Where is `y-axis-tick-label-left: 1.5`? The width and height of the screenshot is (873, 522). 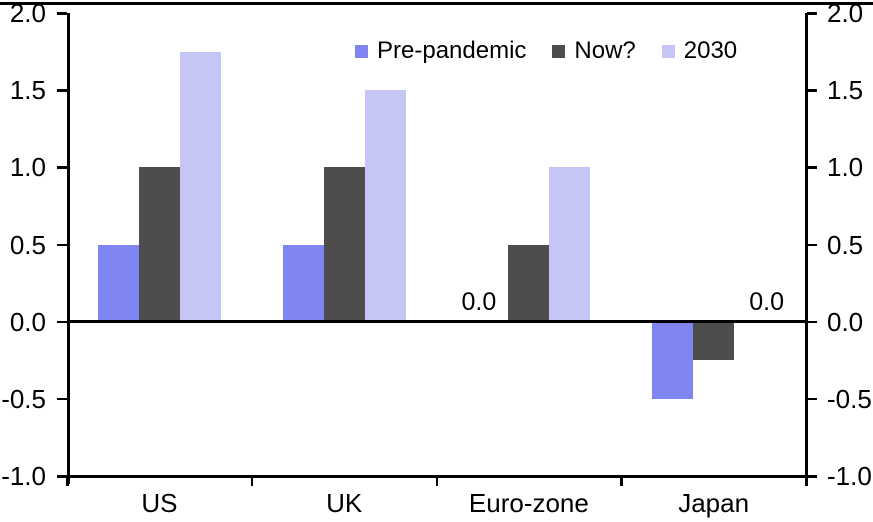
y-axis-tick-label-left: 1.5 is located at coordinates (27, 90).